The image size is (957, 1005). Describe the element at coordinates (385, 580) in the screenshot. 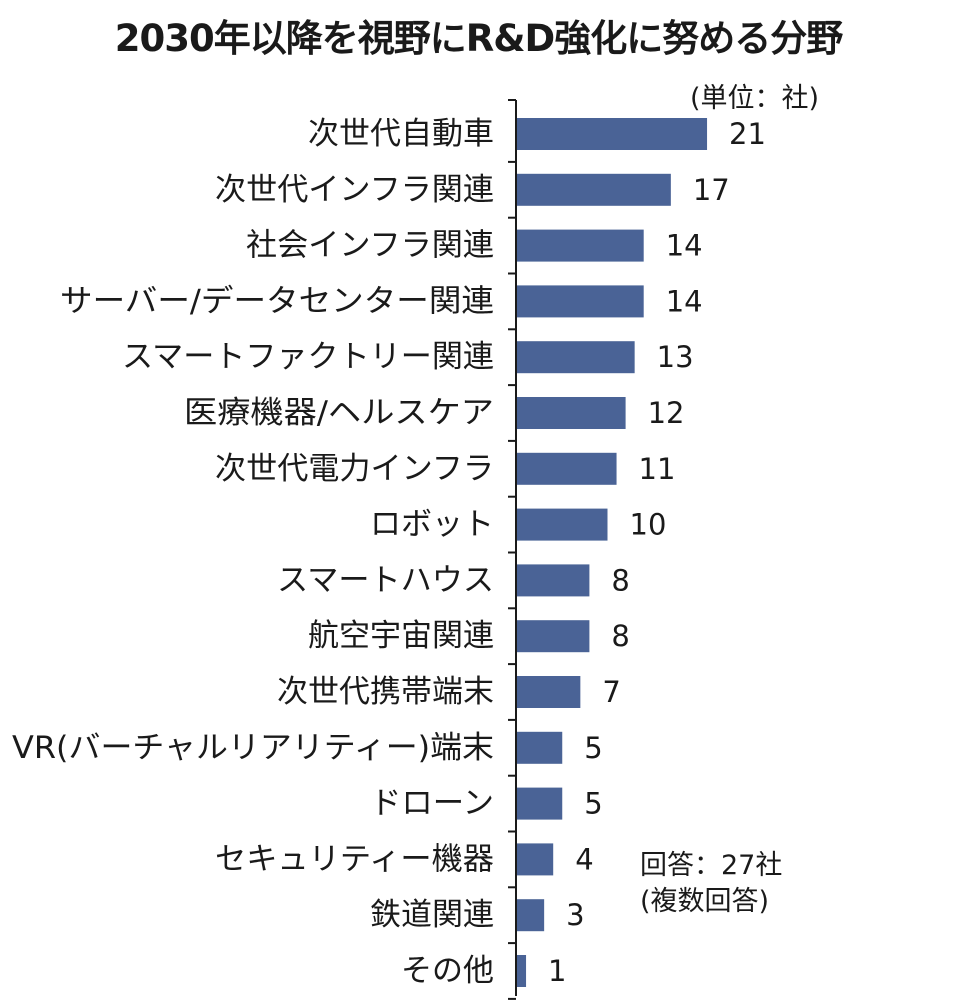

I see `category-label: スマートハウス` at that location.